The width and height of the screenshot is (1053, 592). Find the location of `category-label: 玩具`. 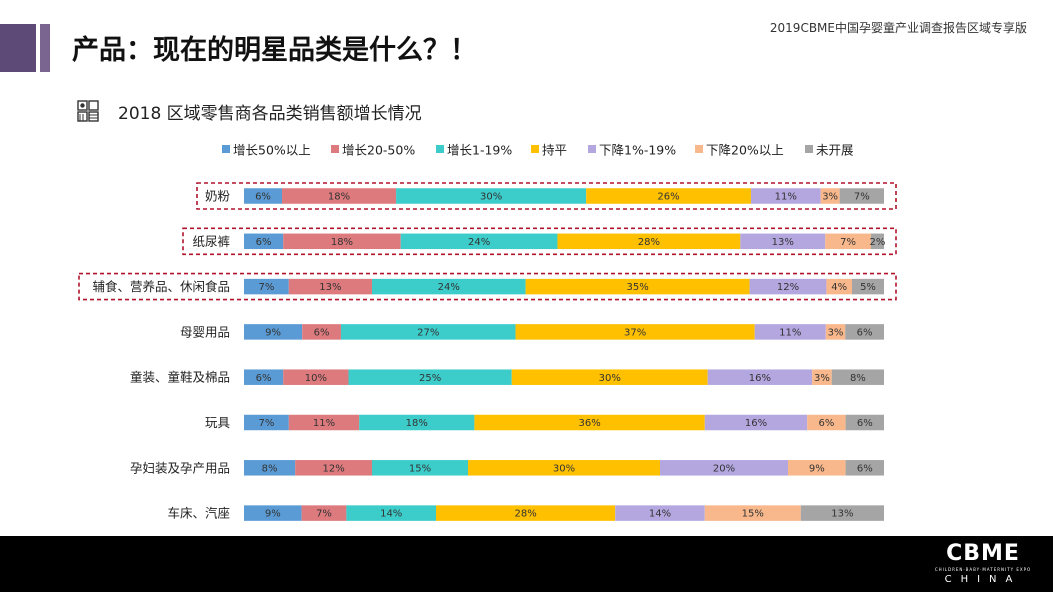

category-label: 玩具 is located at coordinates (218, 422).